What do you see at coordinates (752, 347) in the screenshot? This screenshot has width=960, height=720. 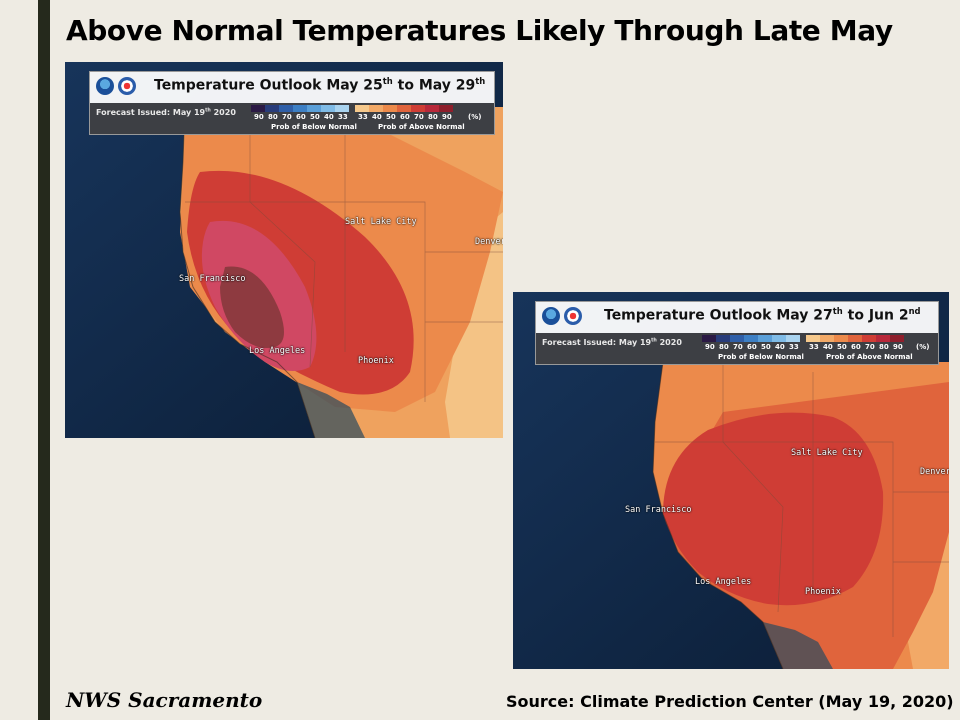 I see `below-tick-label: 60` at bounding box center [752, 347].